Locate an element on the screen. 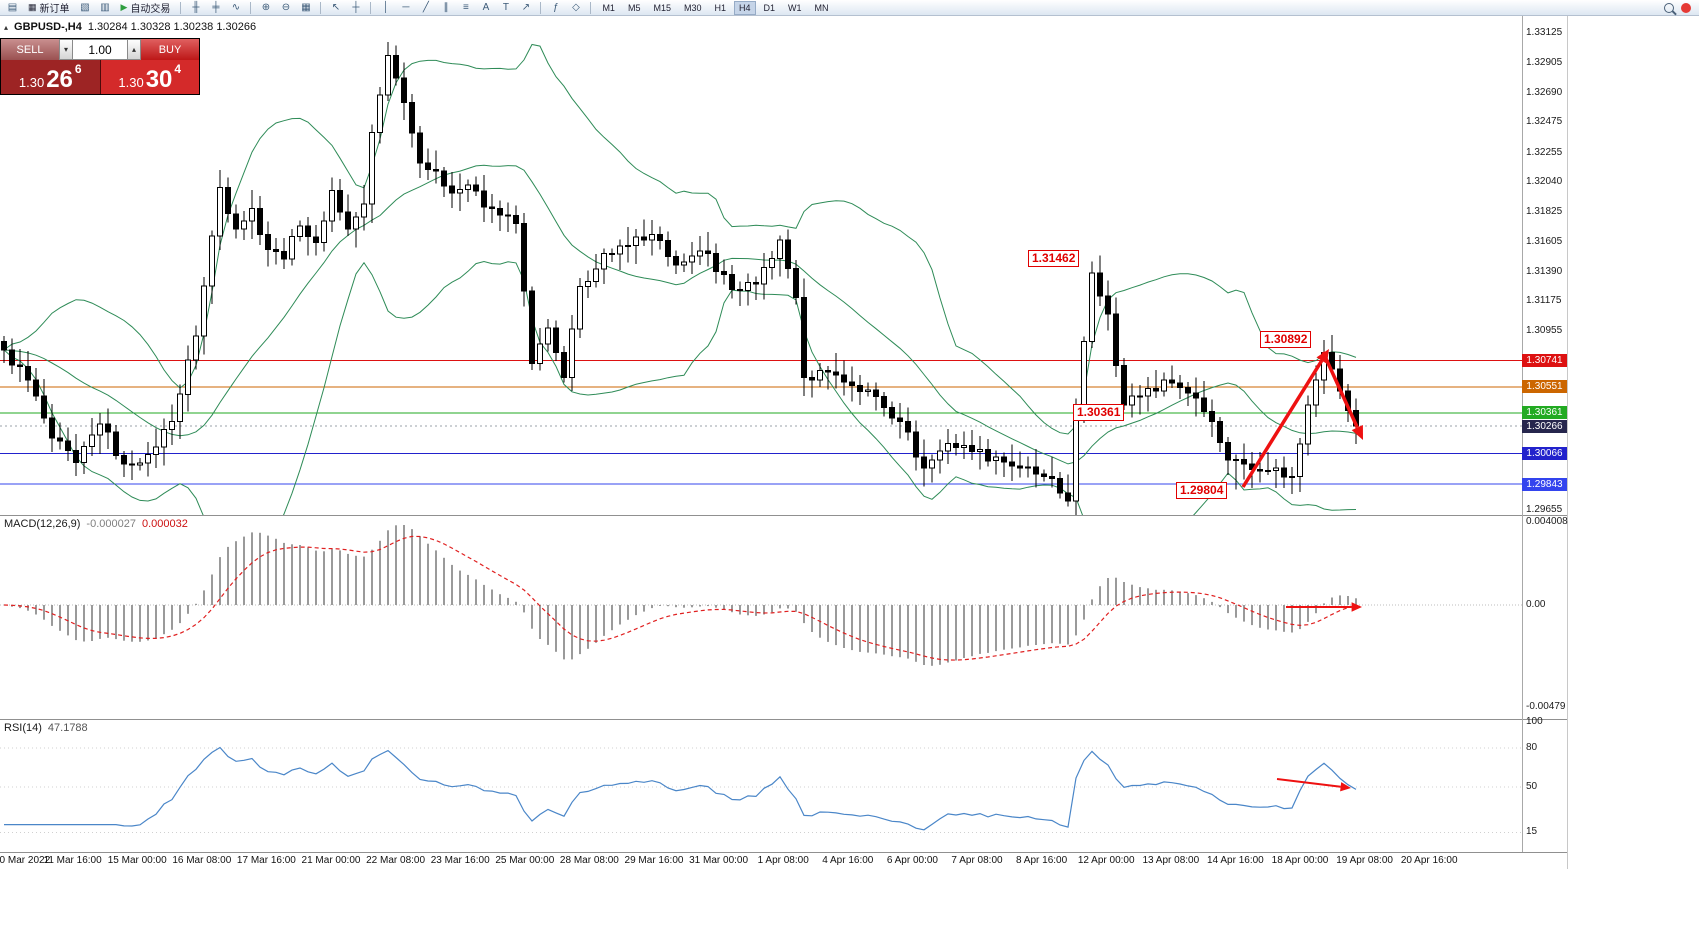 This screenshot has height=936, width=1699. arrows-dropdown-icon: ↗ is located at coordinates (526, 7).